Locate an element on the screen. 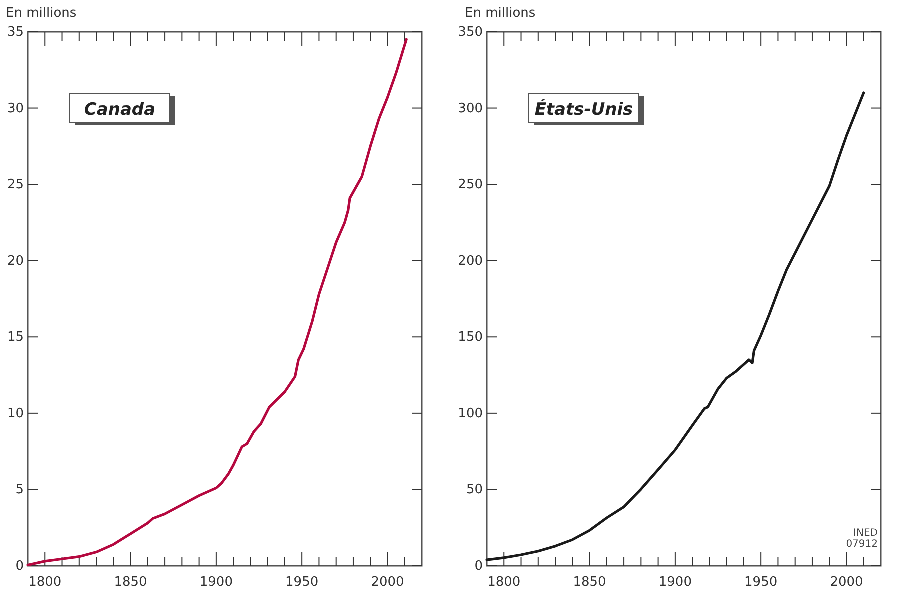 This screenshot has height=592, width=902. text: Canada is located at coordinates (120, 110).